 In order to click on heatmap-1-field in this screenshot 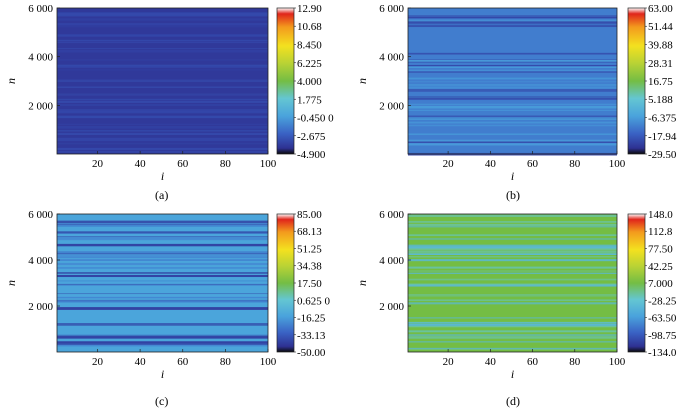, I will do `click(512, 81)`.